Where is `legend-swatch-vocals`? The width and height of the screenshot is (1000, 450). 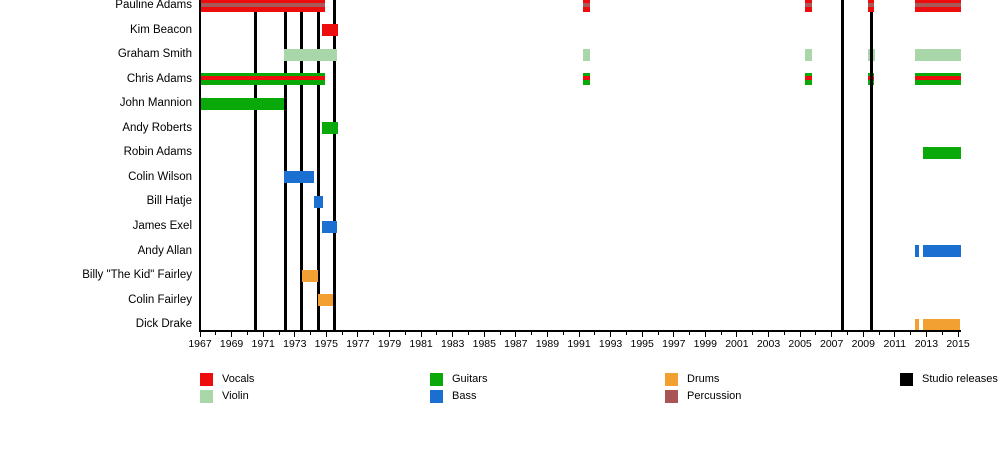
legend-swatch-vocals is located at coordinates (206, 379).